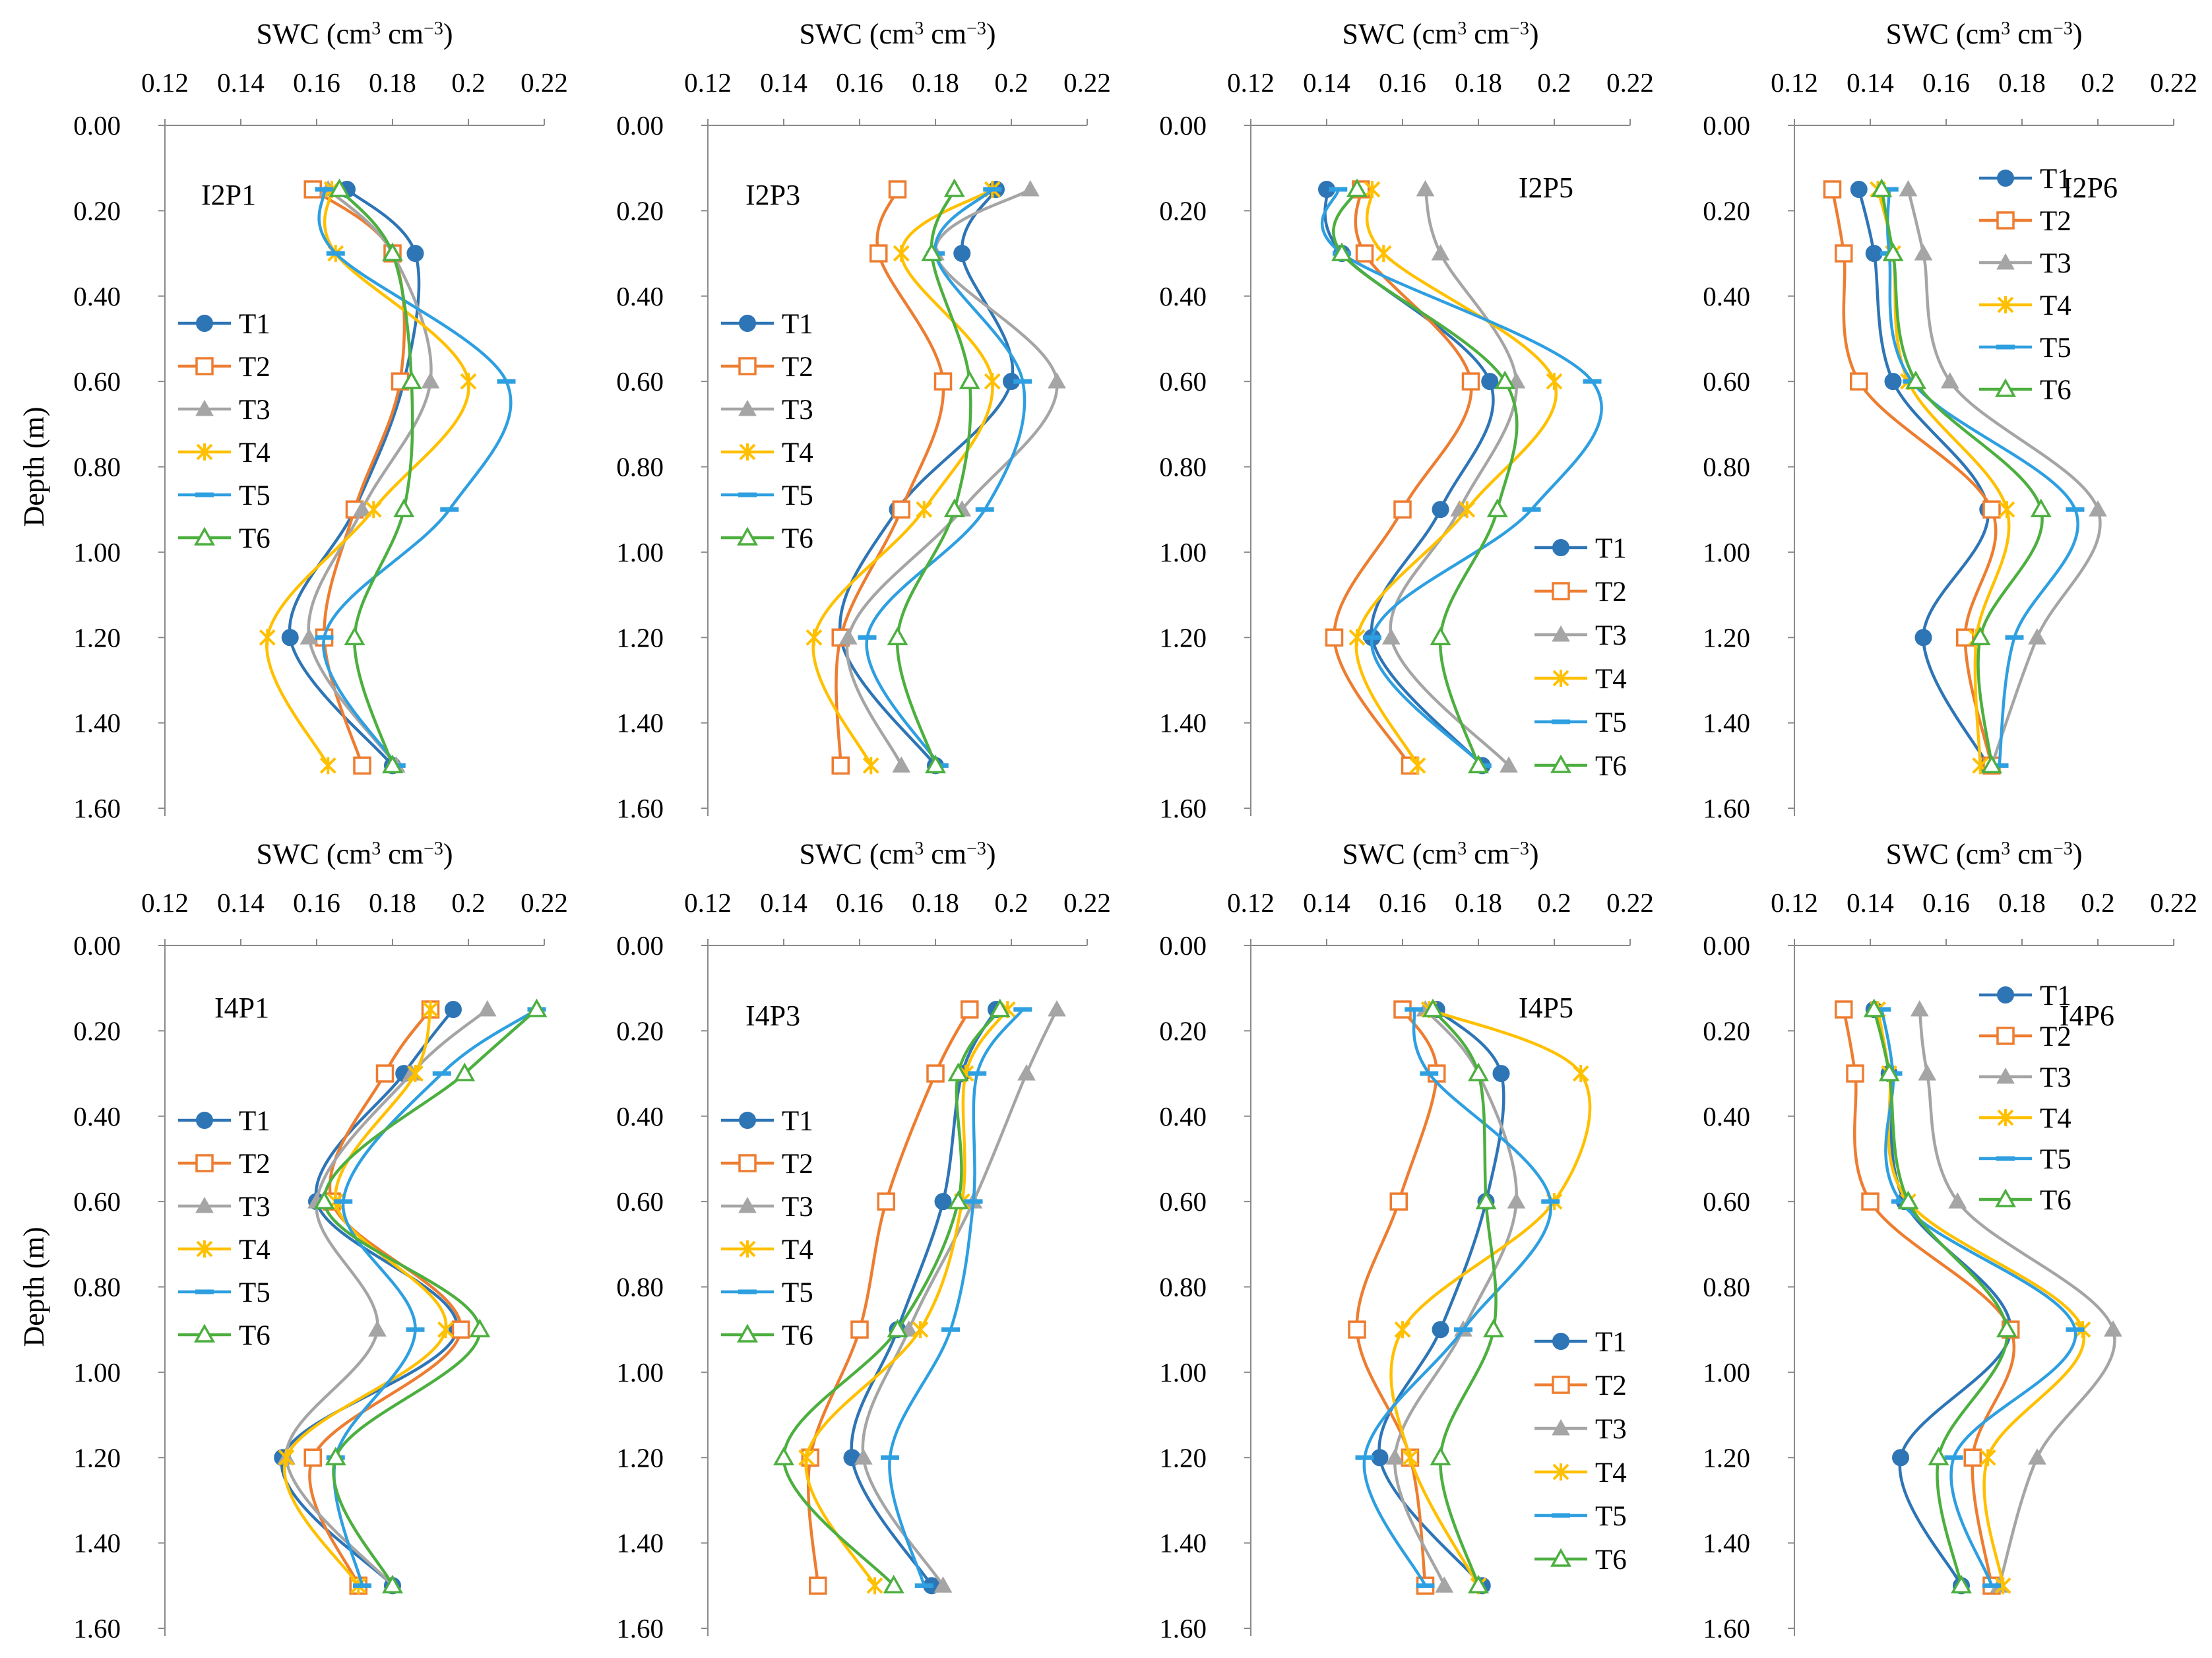 The image size is (2212, 1658). Describe the element at coordinates (919, 849) in the screenshot. I see `x-axis-title-superscript: 3` at that location.